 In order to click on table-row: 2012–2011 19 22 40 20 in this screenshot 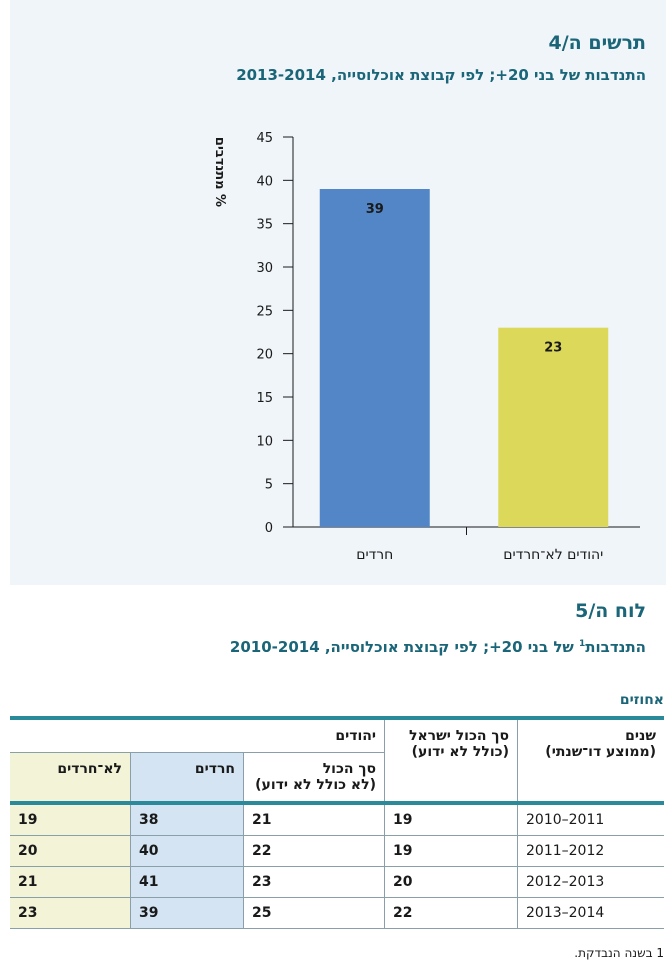, I will do `click(337, 851)`.